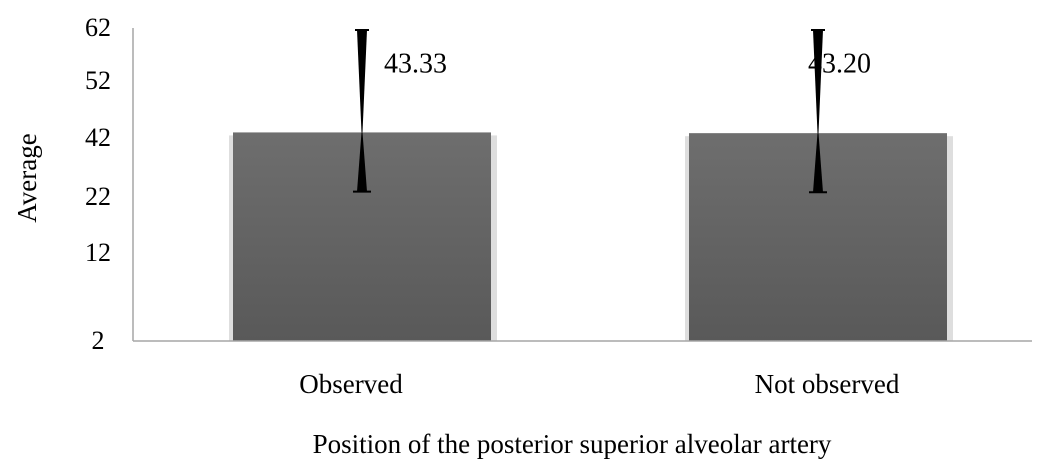  I want to click on y-ticks: 2 12 22 42 52 62, so click(98, 184).